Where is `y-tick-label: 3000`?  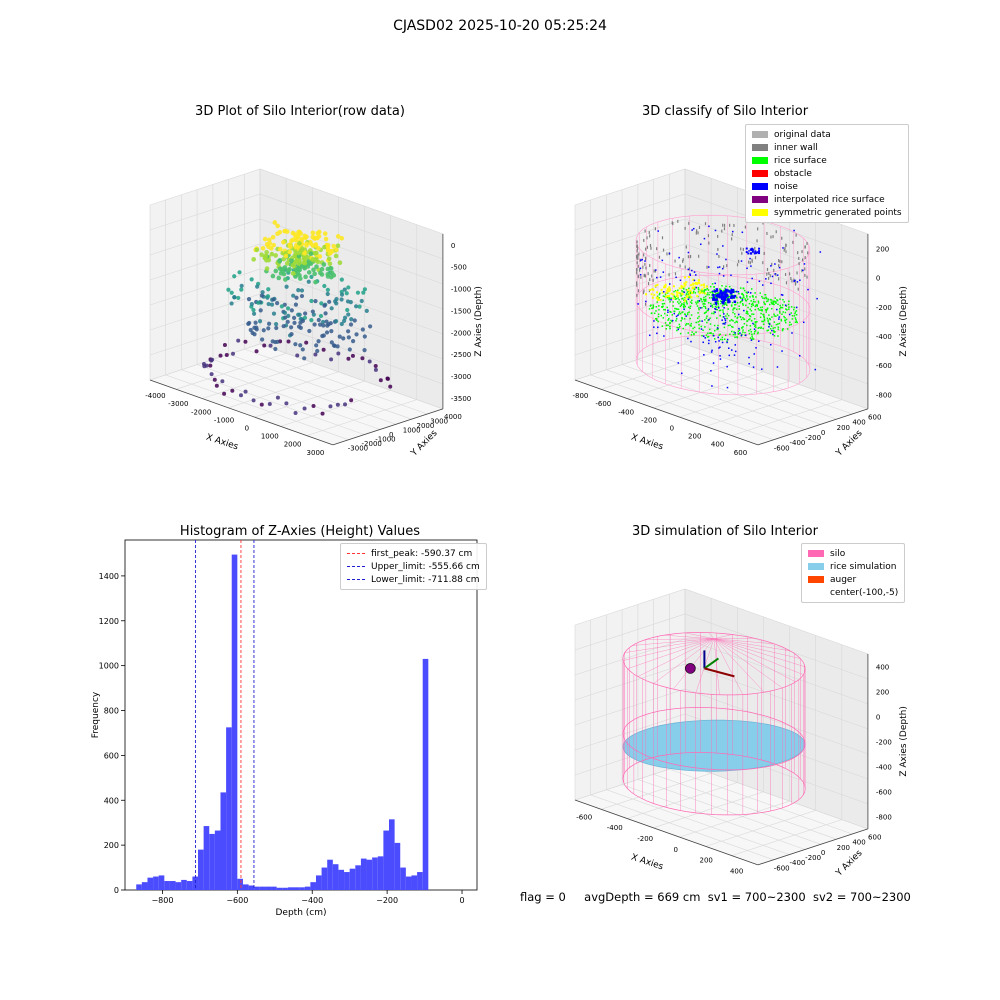
y-tick-label: 3000 is located at coordinates (439, 422).